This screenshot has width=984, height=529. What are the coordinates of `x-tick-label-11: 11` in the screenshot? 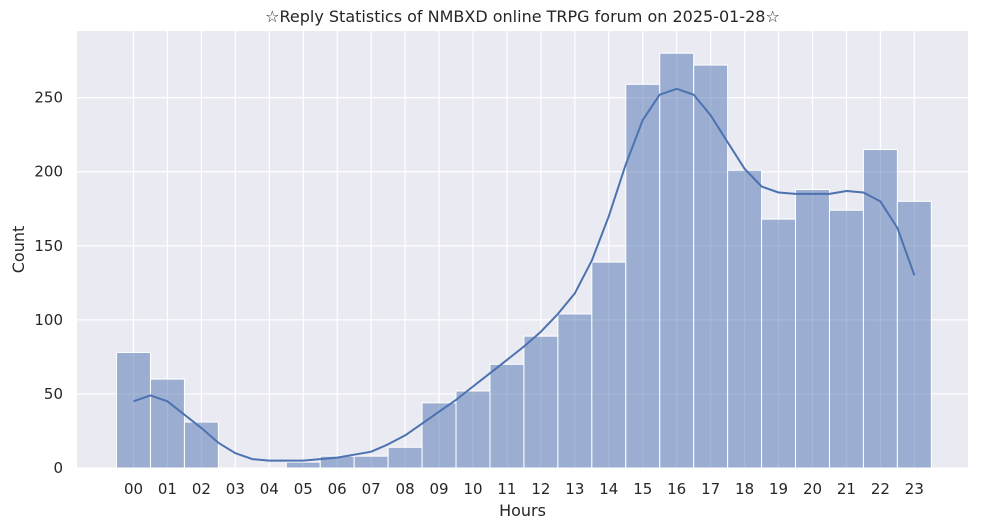 It's located at (506, 489).